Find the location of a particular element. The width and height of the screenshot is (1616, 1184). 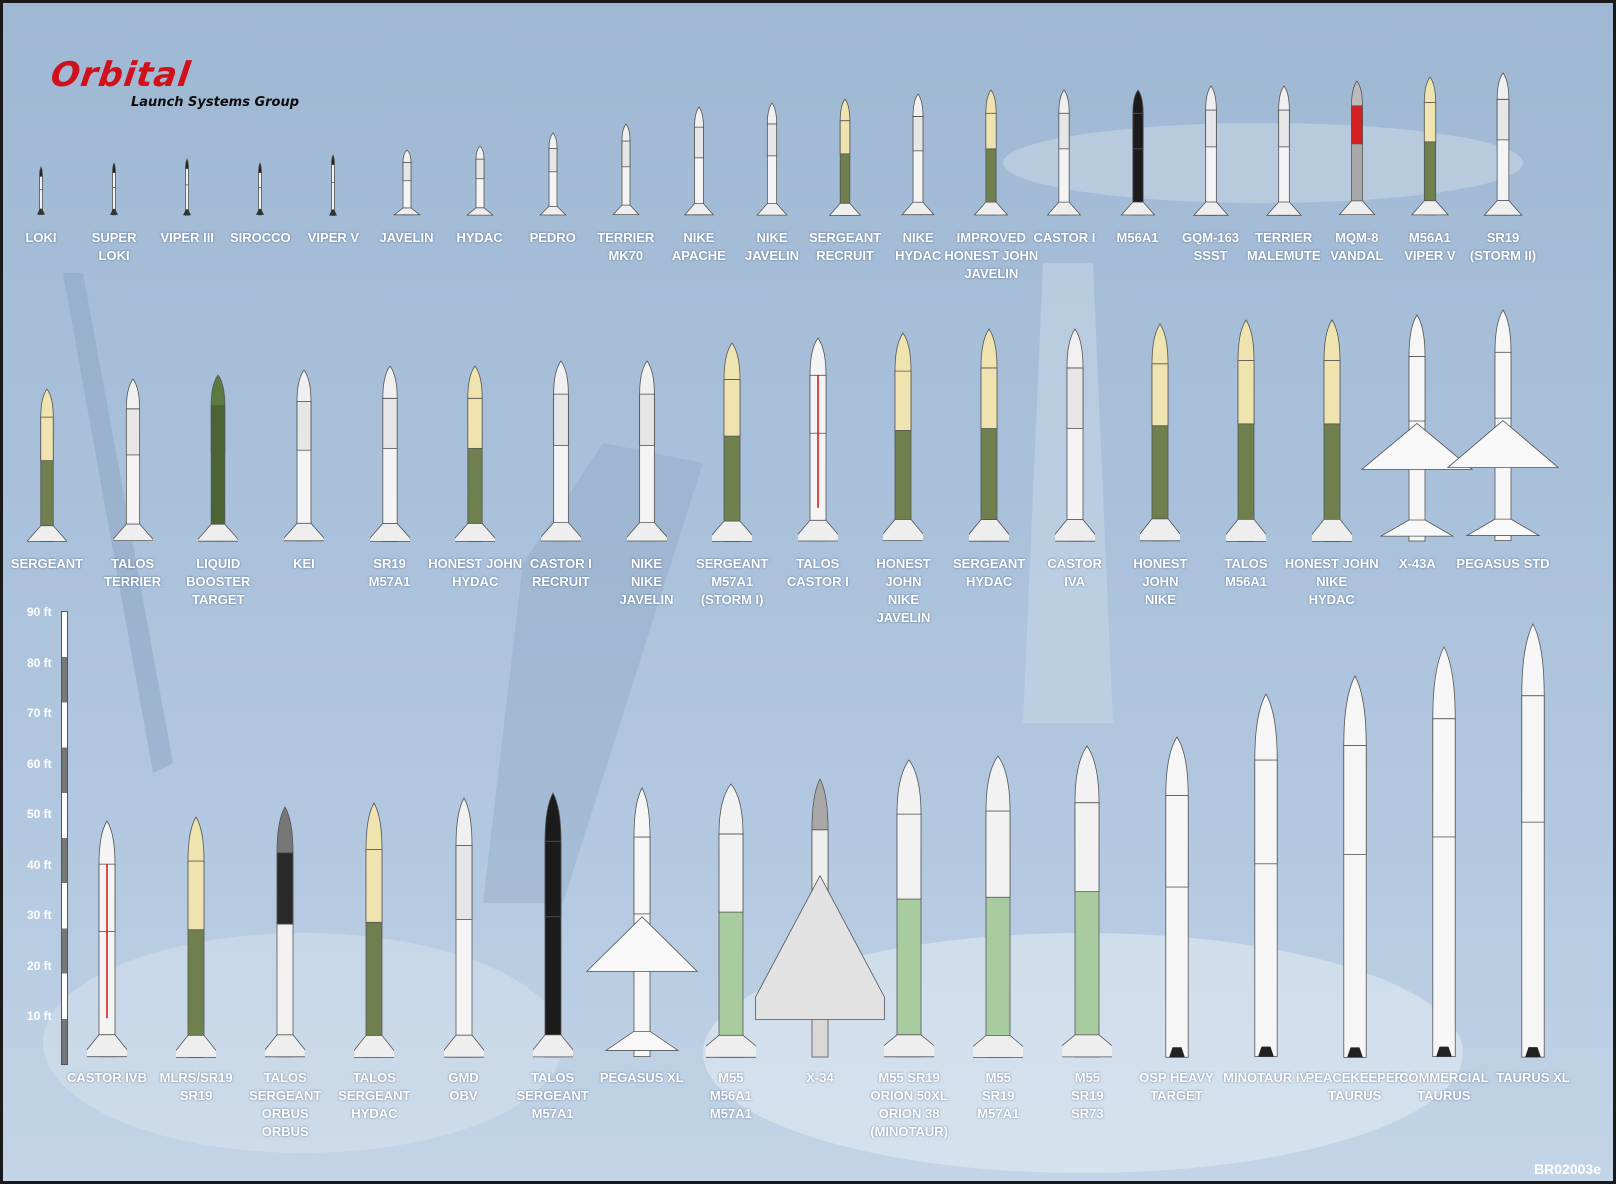

rocket-name-line: OBV is located at coordinates (463, 1095).